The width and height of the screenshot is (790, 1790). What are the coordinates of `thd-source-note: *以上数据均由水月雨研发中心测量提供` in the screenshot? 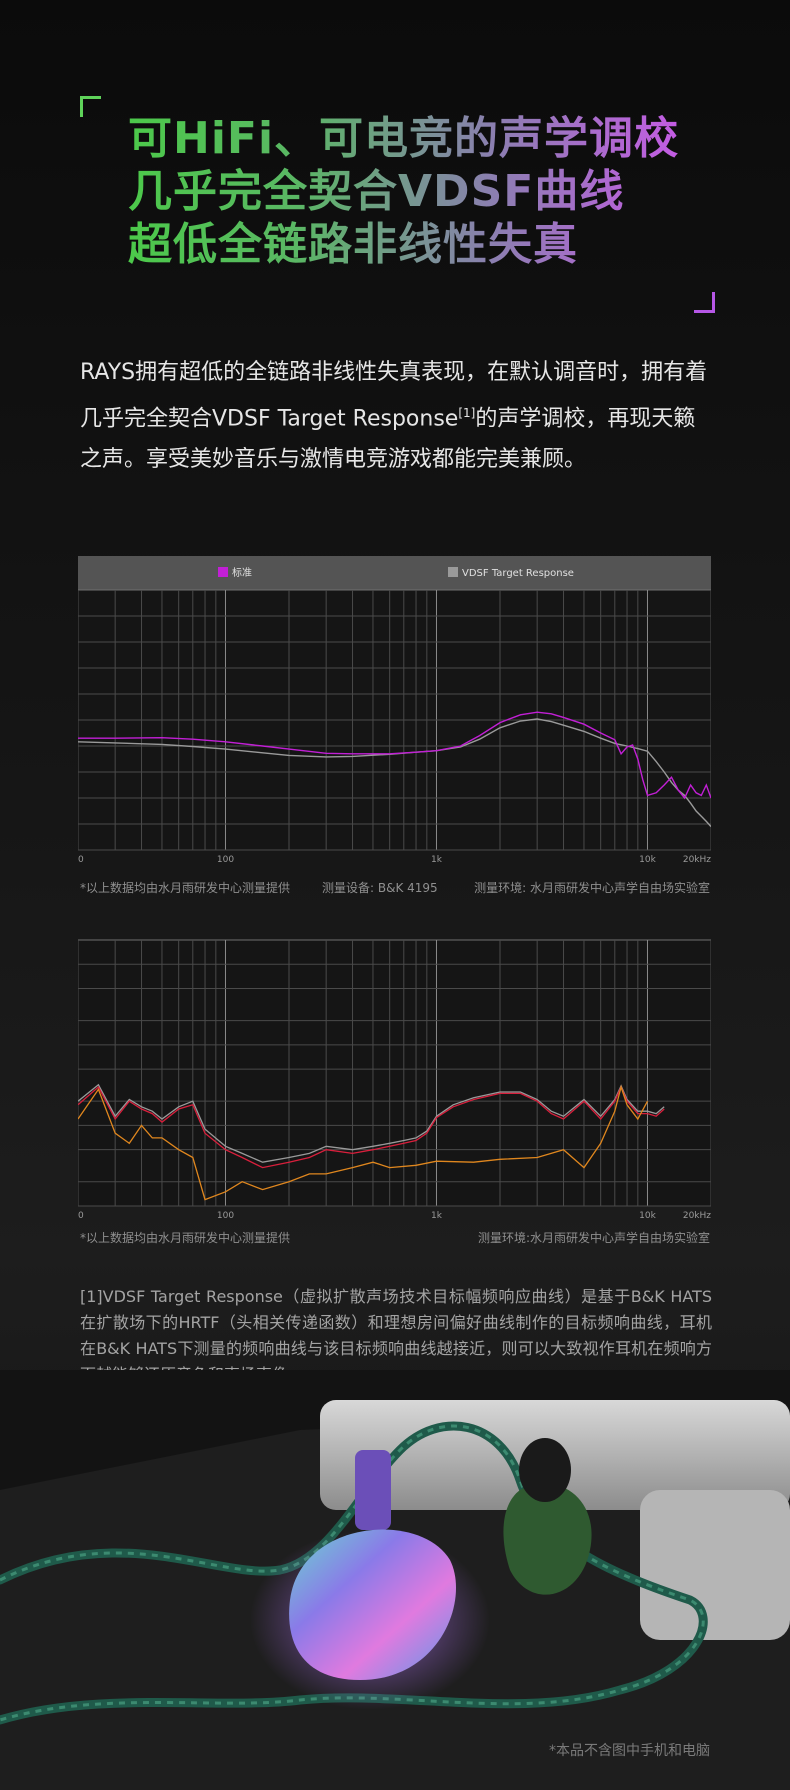 It's located at (185, 1238).